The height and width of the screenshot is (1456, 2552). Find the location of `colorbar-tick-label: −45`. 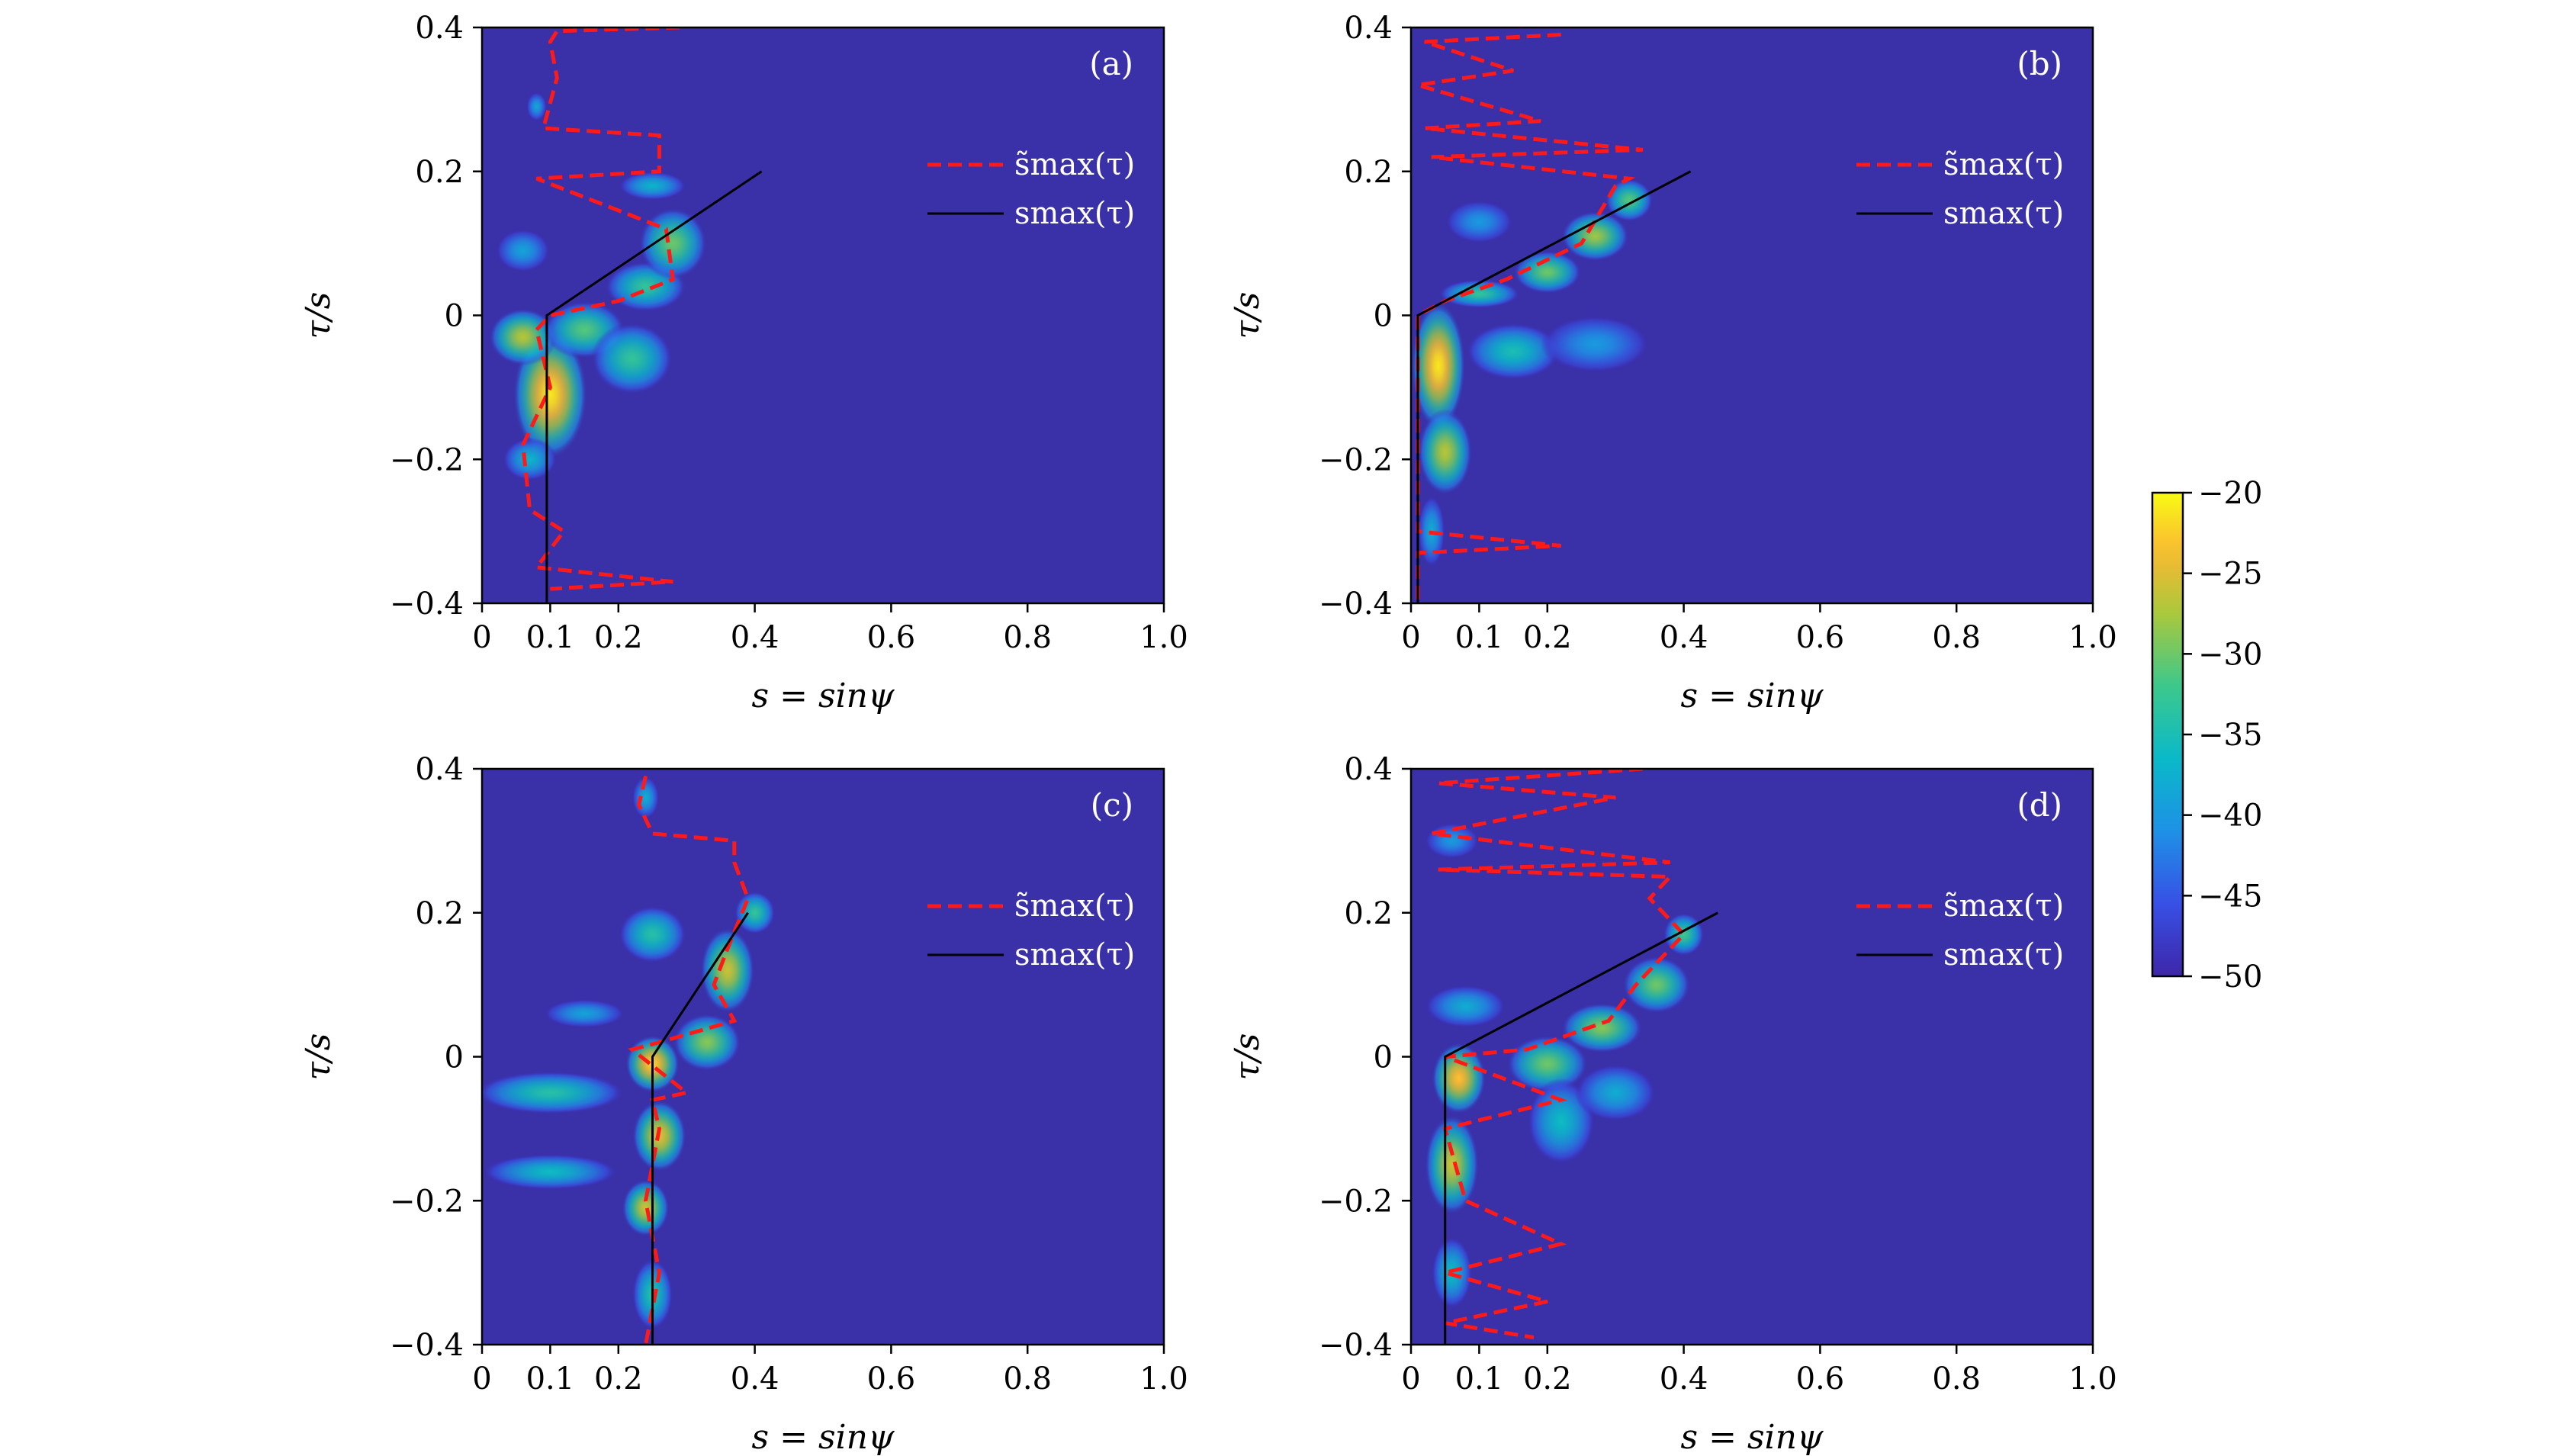

colorbar-tick-label: −45 is located at coordinates (2230, 896).